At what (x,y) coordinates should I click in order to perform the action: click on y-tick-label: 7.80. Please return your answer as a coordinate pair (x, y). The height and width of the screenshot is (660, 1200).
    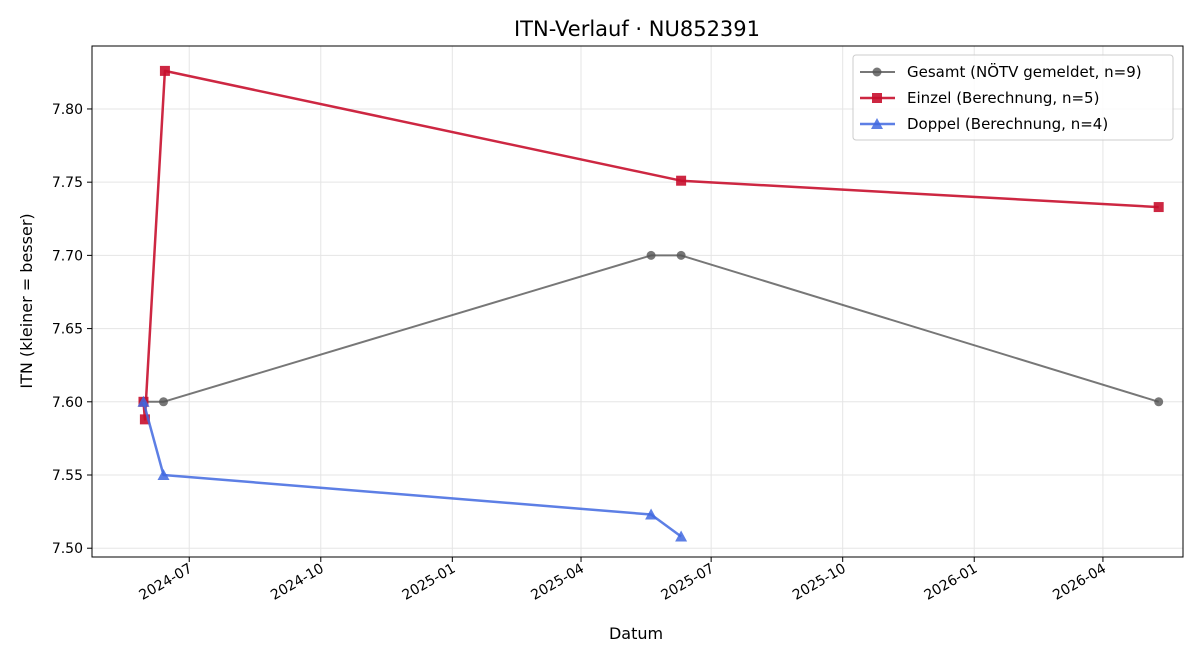
    Looking at the image, I should click on (67, 110).